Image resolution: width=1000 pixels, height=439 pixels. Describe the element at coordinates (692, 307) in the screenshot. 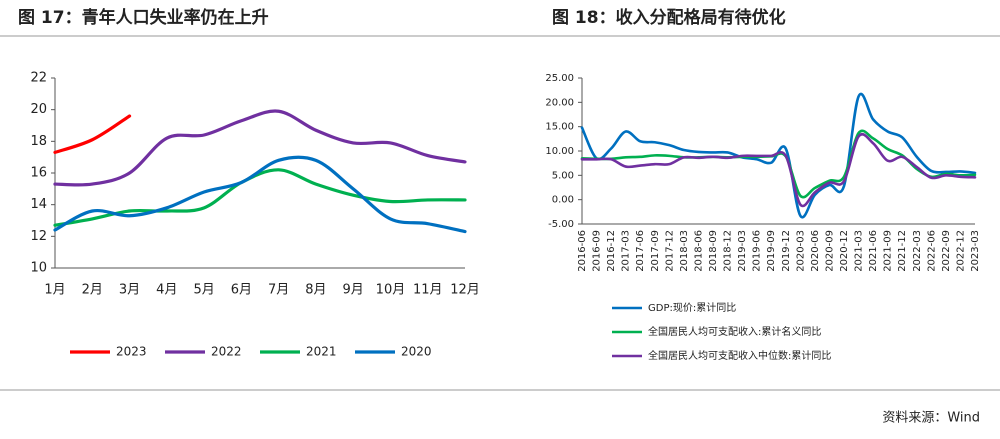

I see `legend-label: GDP:现价:累计同比` at that location.